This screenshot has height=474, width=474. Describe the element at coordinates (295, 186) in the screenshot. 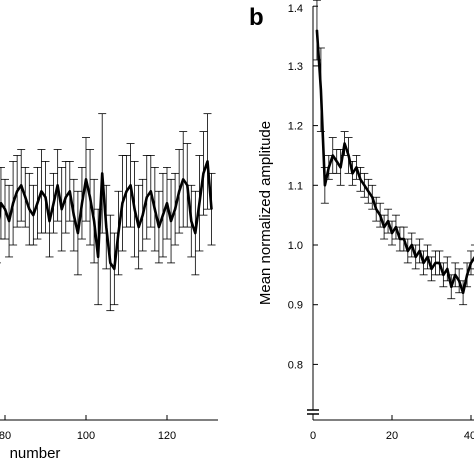

I see `panel-b-y-tick-label-1-1: 1.1` at that location.